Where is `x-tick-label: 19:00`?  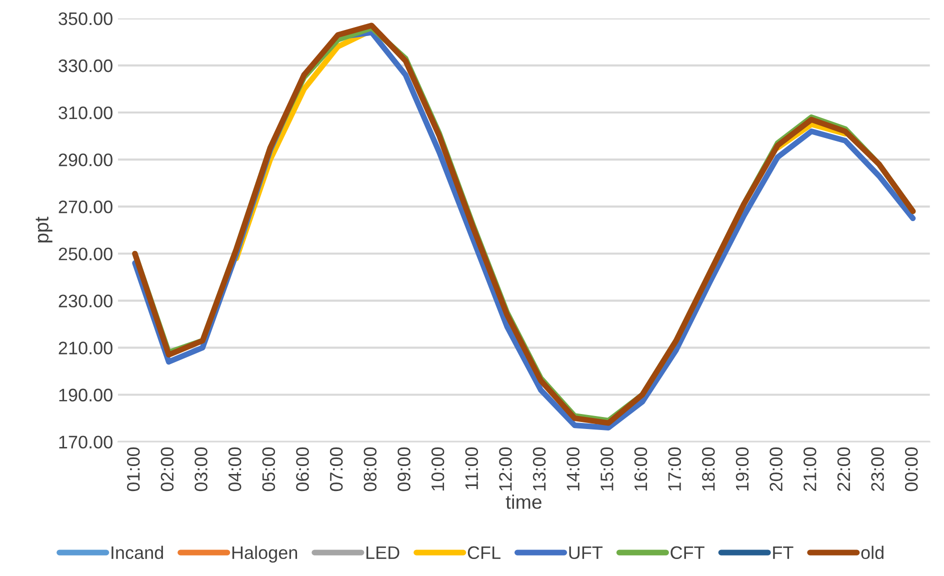 x-tick-label: 19:00 is located at coordinates (742, 468).